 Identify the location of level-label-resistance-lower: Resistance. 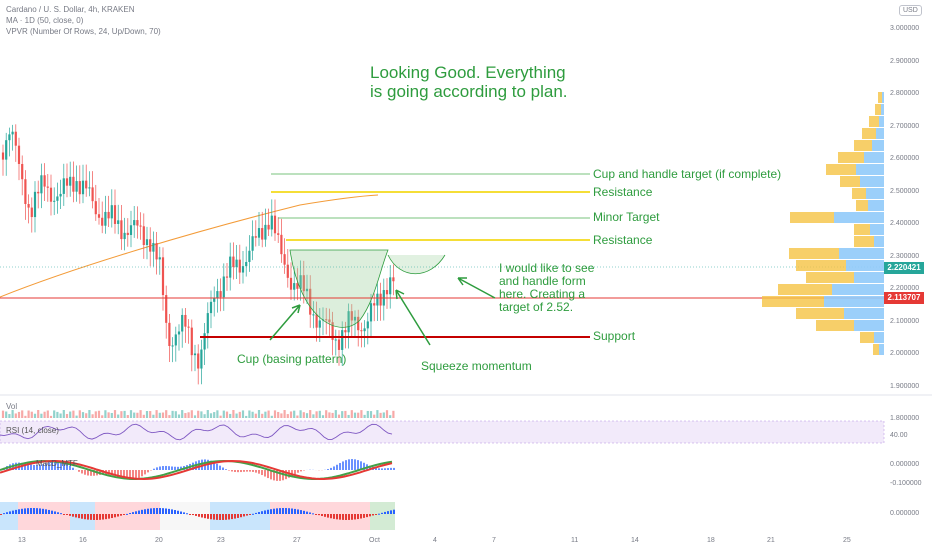
(623, 240).